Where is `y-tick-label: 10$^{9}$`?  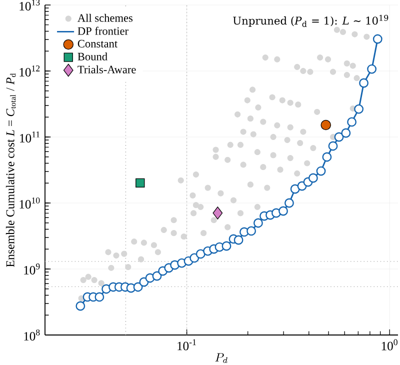 y-tick-label: 10$^{9}$ is located at coordinates (32, 269).